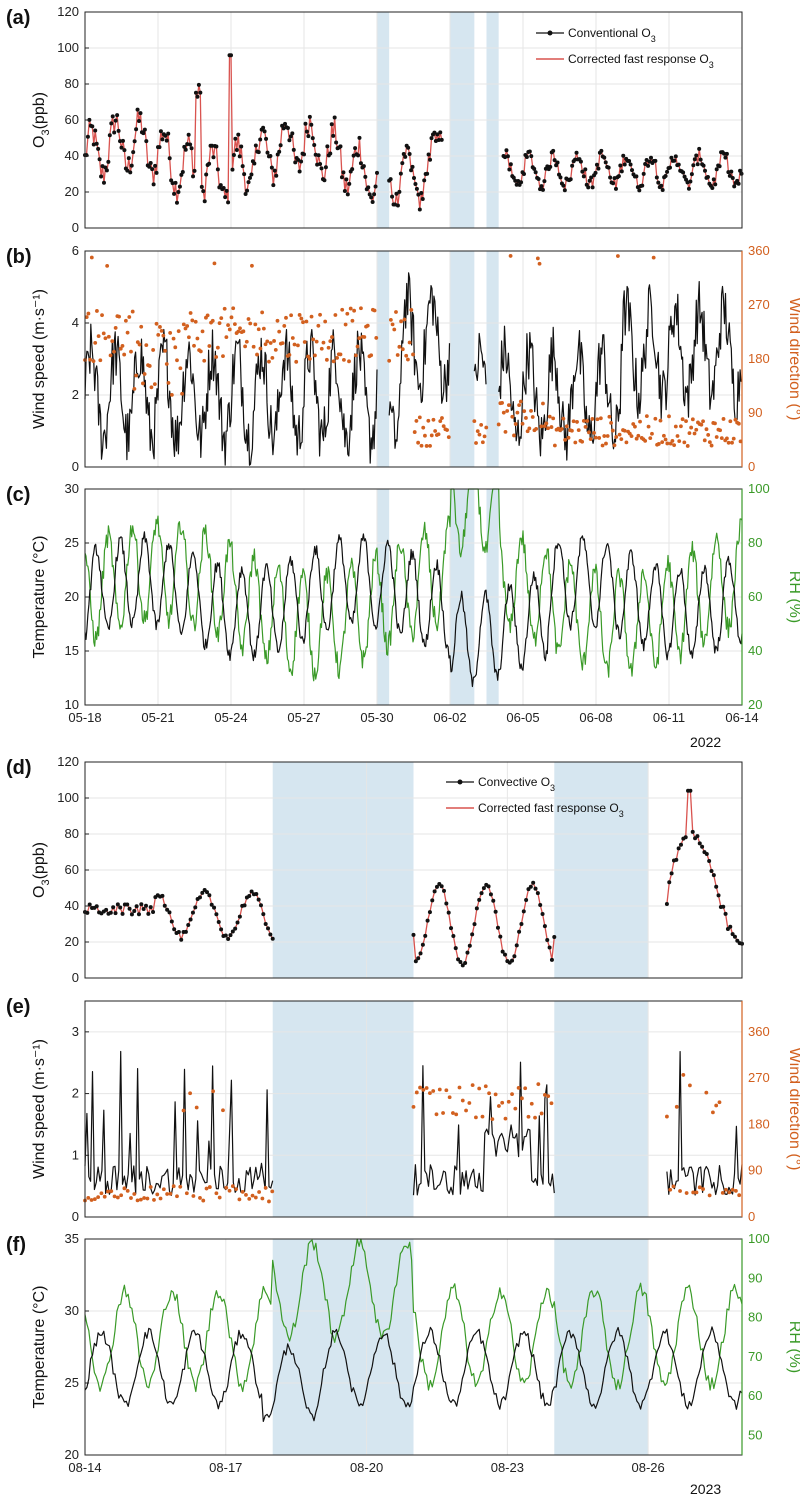  Describe the element at coordinates (483, 1128) in the screenshot. I see `series-wind-speed-e` at that location.